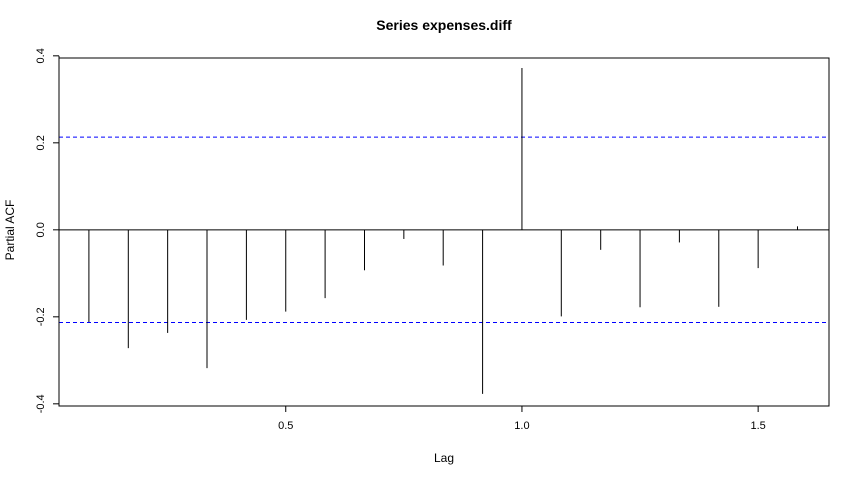 This screenshot has height=480, width=860. Describe the element at coordinates (521, 426) in the screenshot. I see `x-tick-label: 1.0` at that location.